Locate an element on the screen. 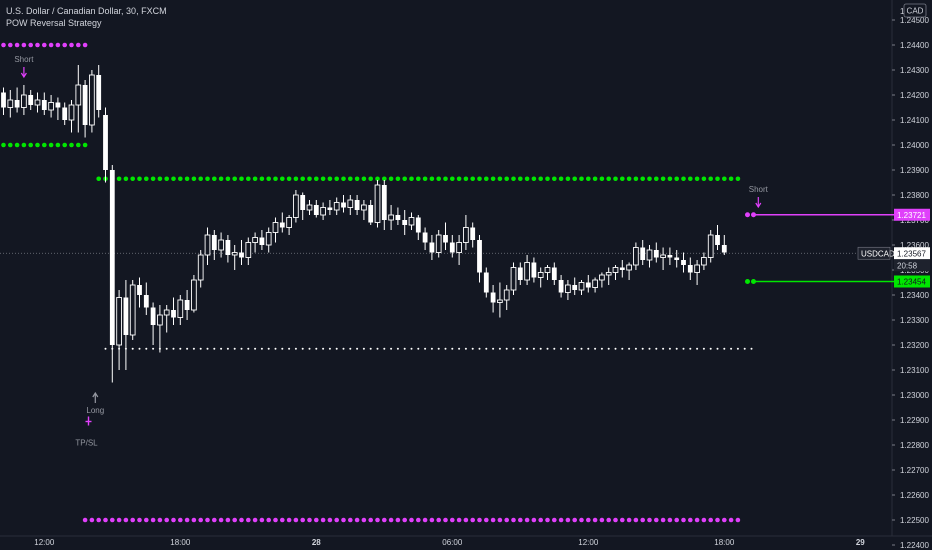 The image size is (932, 550). x-tick-label: 06:00 is located at coordinates (452, 542).